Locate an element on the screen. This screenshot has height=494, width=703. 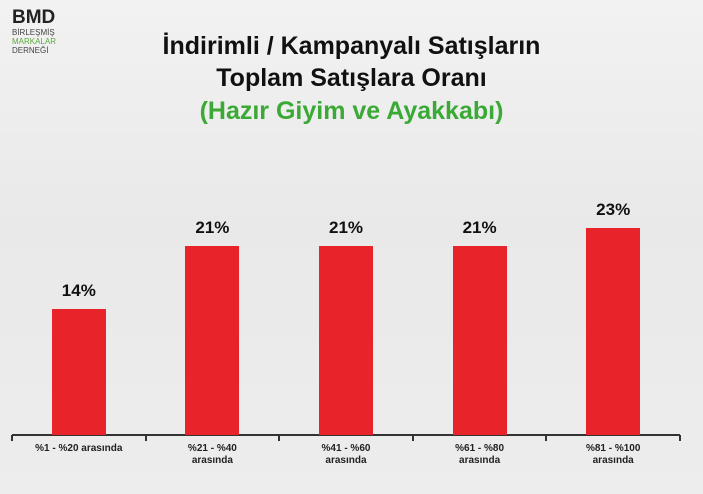
x-axis is located at coordinates (346, 435).